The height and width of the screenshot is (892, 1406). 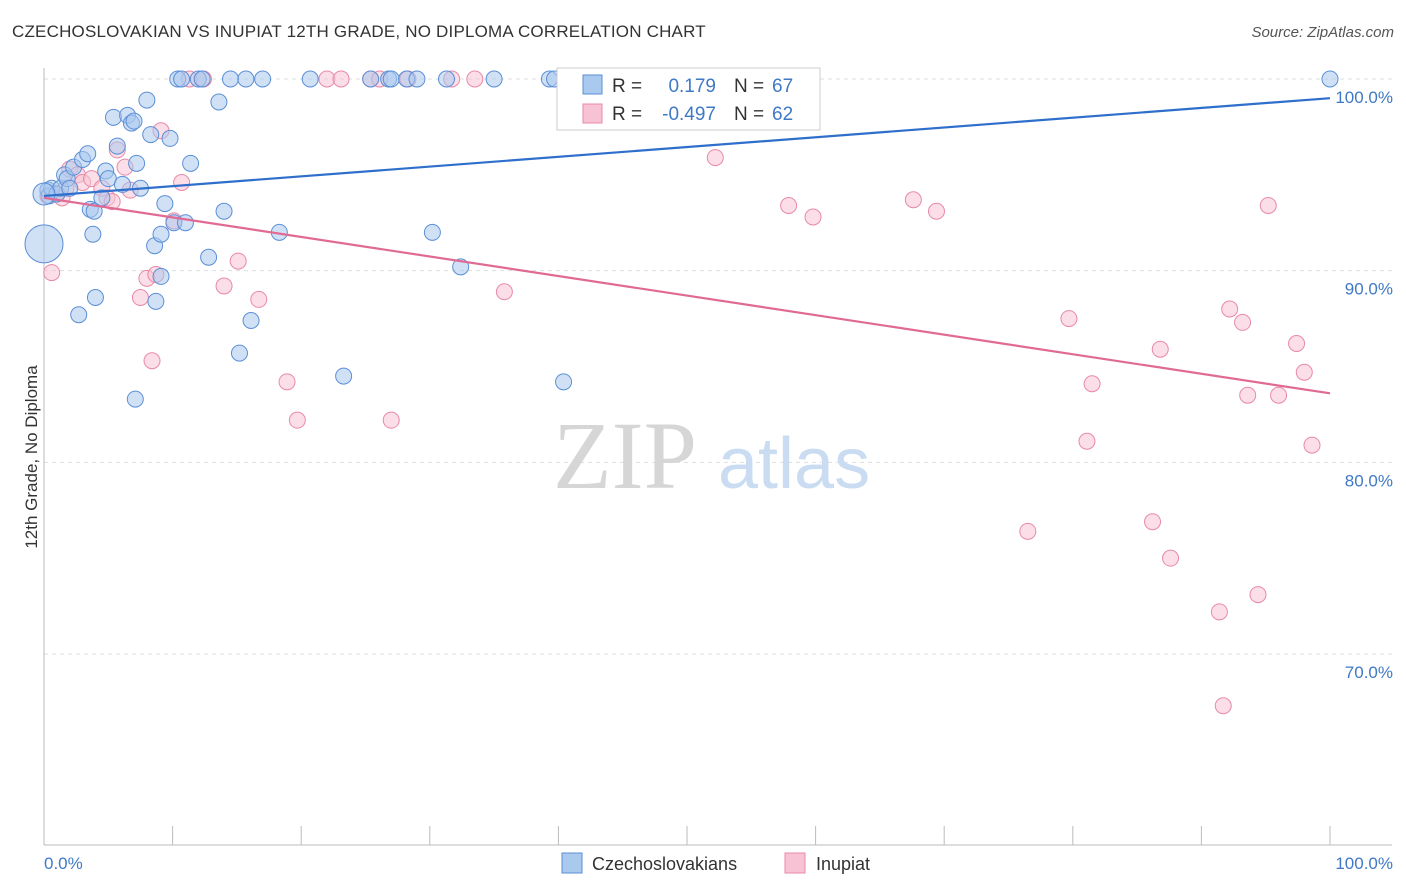 I want to click on legend-label-czechoslovakians: Czechoslovakians, so click(x=664, y=864).